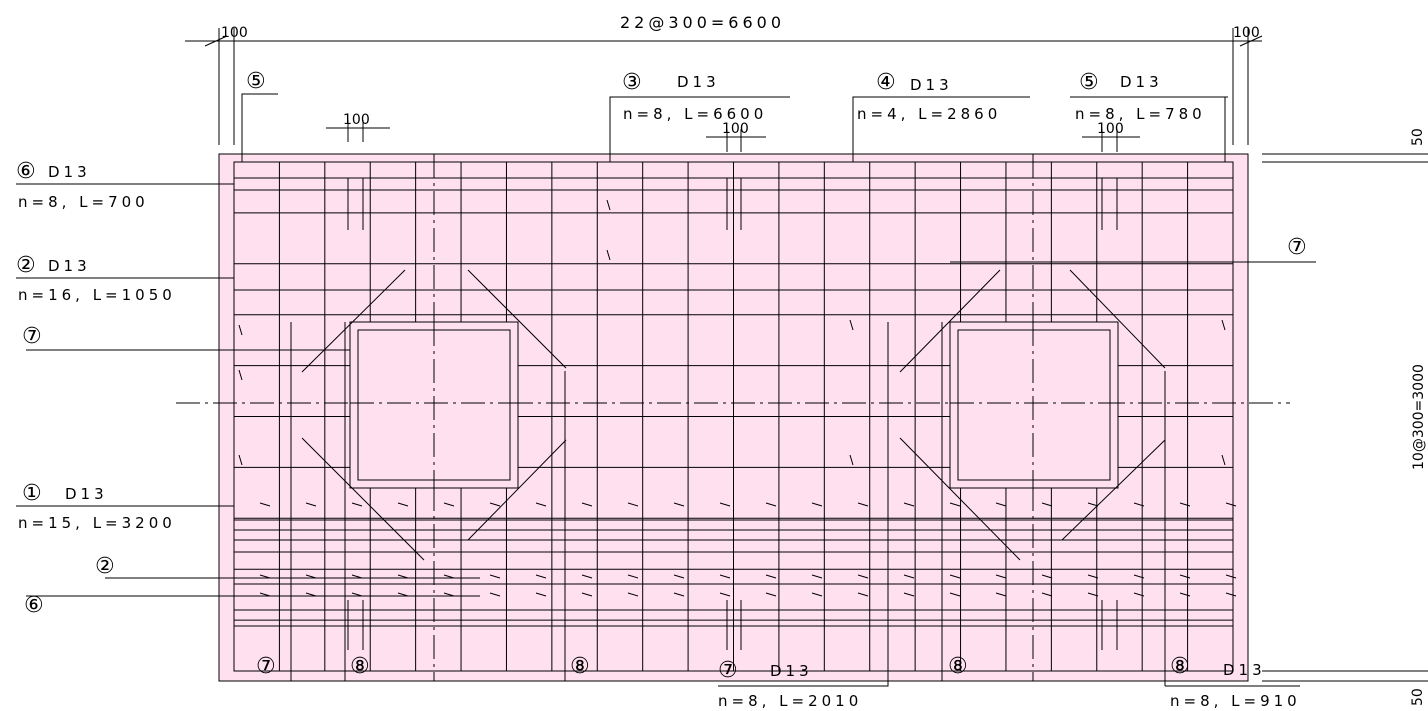  Describe the element at coordinates (32, 336) in the screenshot. I see `bar-7-mark-left: ⑦` at that location.